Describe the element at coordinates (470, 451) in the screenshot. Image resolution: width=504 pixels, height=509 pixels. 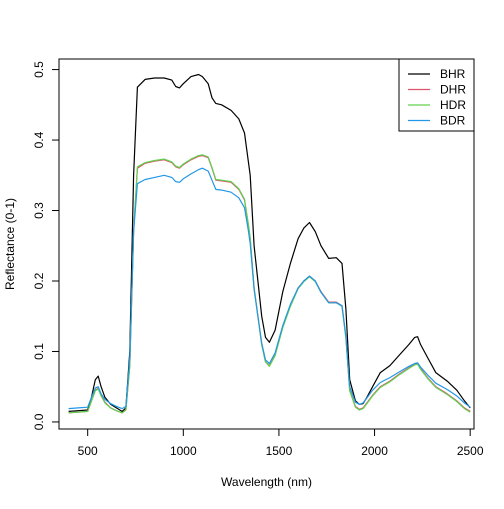
I see `x-tick-label: 2500` at that location.